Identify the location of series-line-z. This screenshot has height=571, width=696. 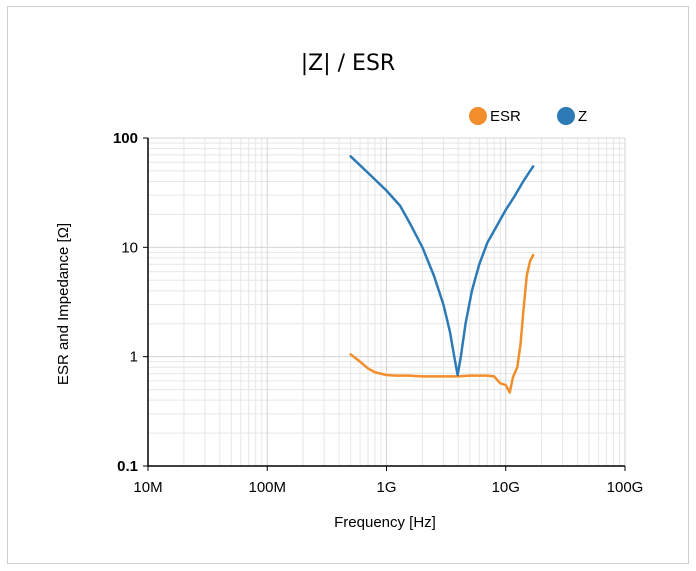
(442, 266).